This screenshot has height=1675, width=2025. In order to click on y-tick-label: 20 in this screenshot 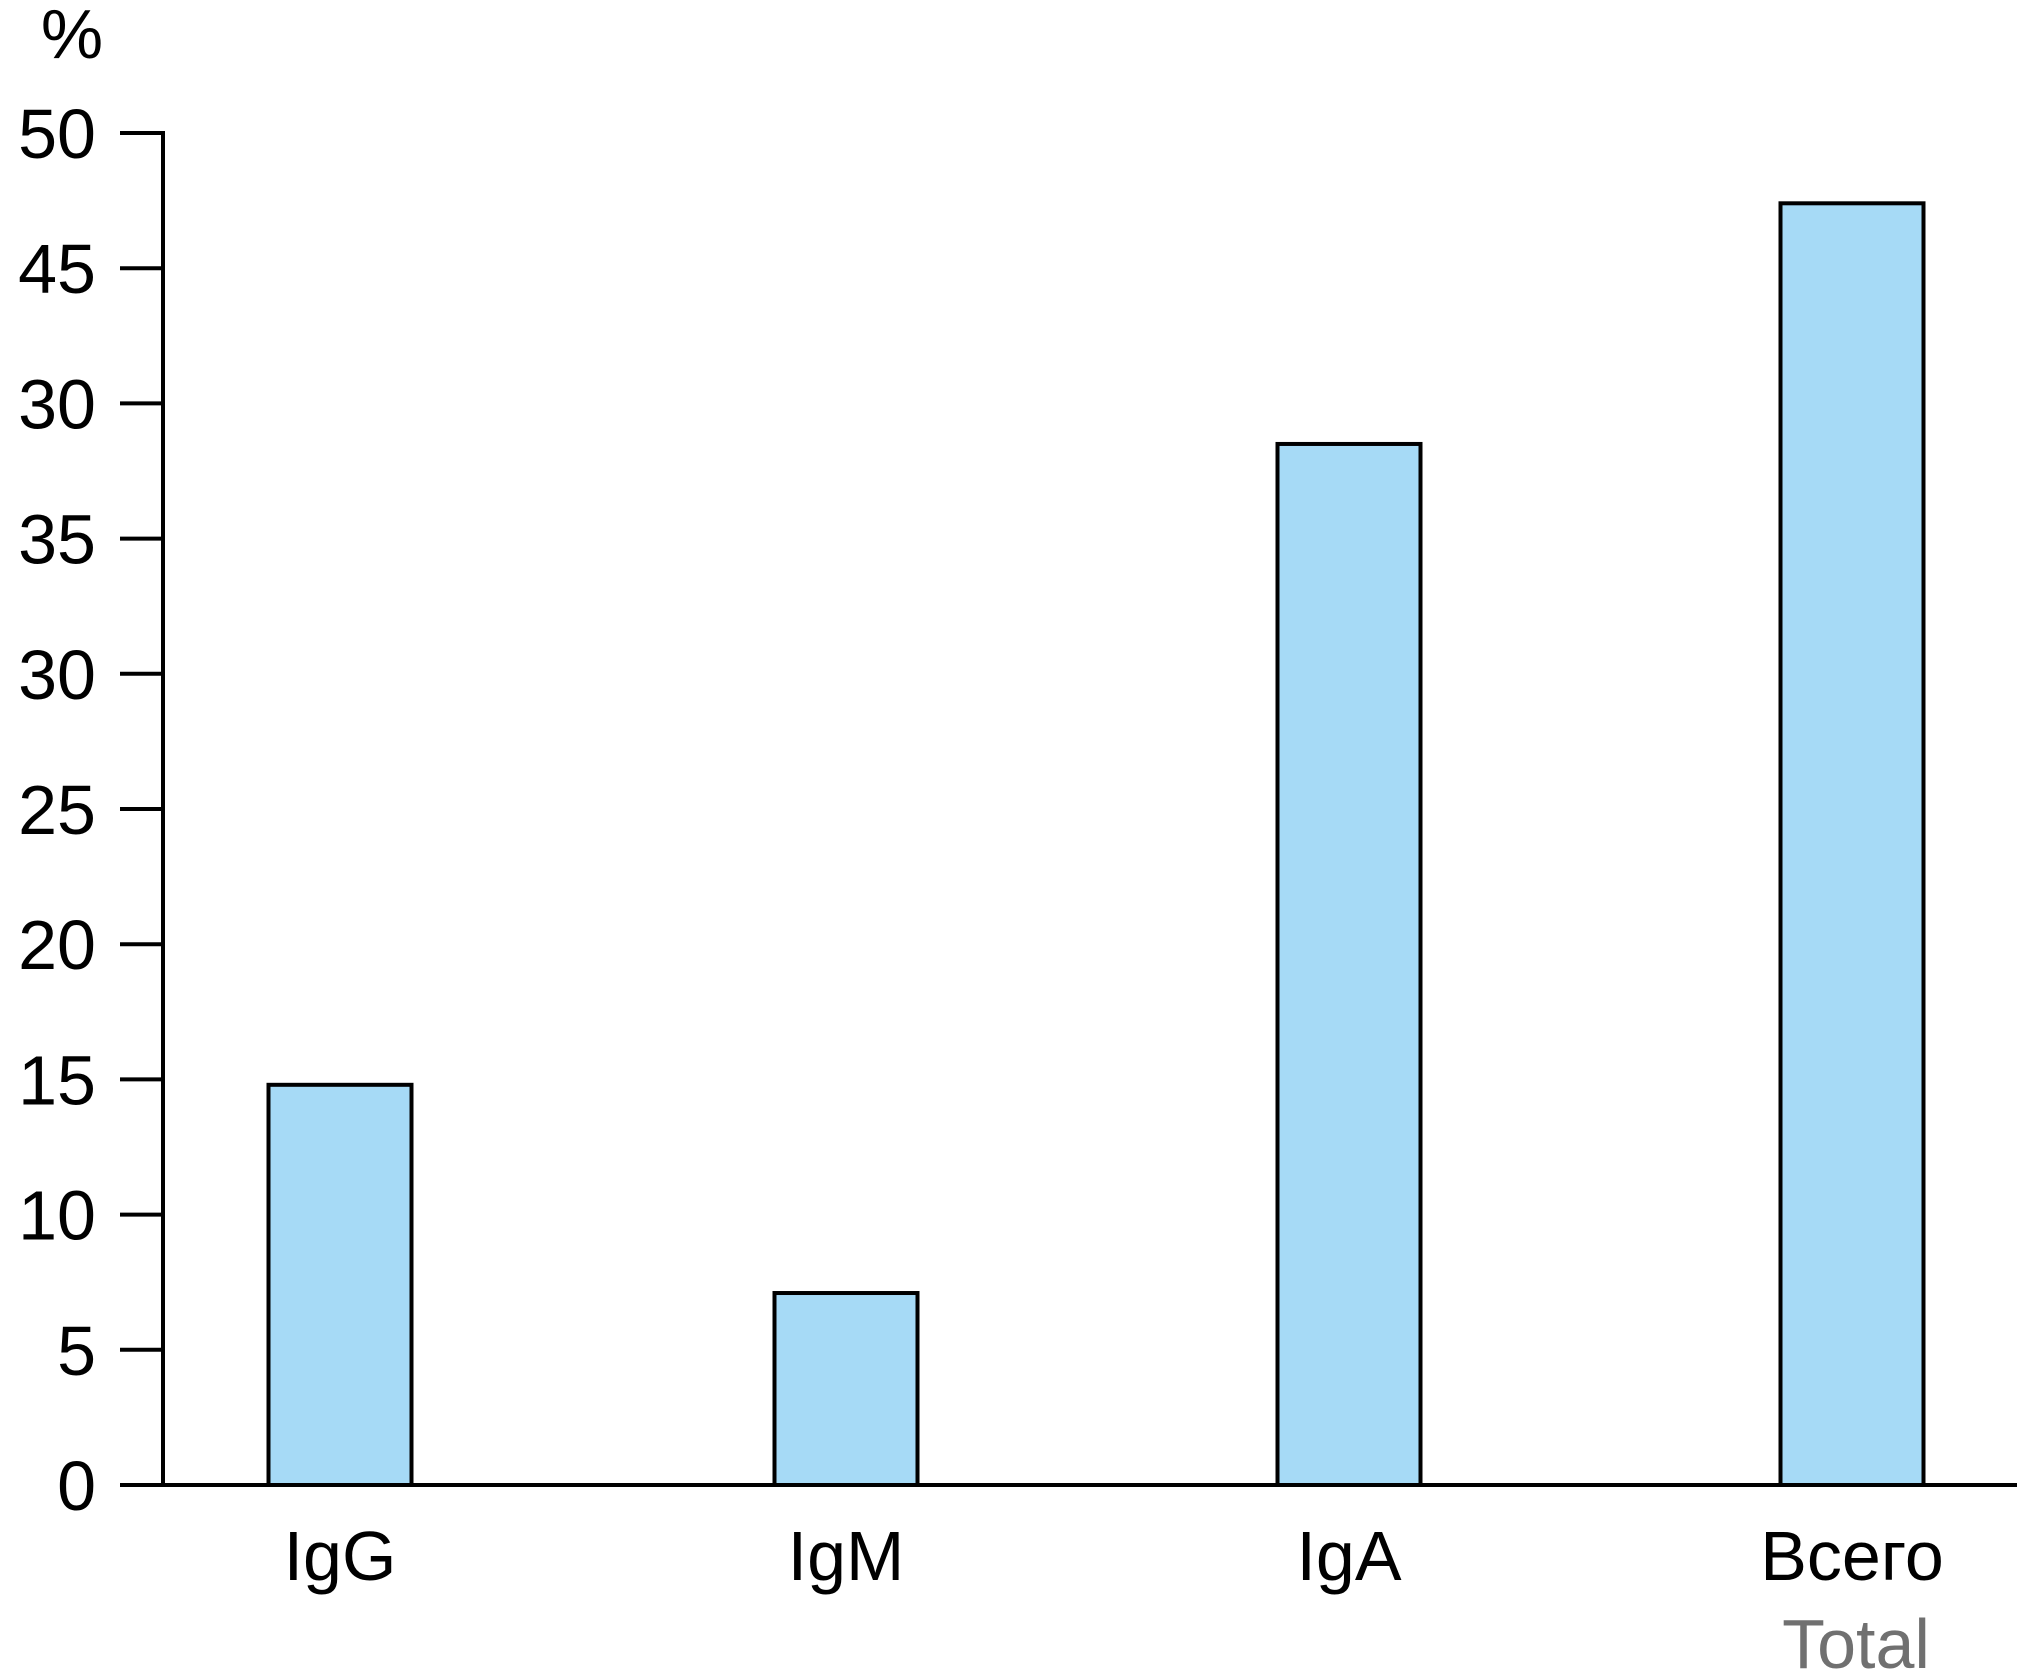, I will do `click(57, 945)`.